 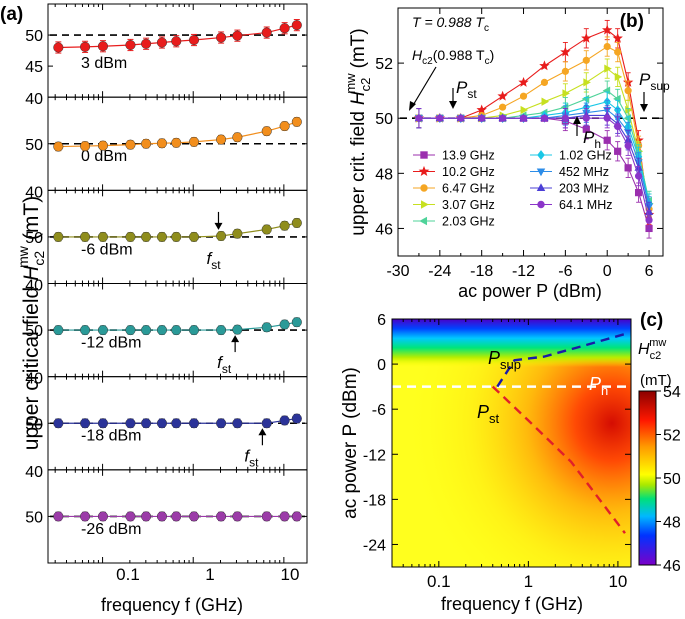 I want to click on panel-a-ytick-top: 40, so click(x=34, y=192).